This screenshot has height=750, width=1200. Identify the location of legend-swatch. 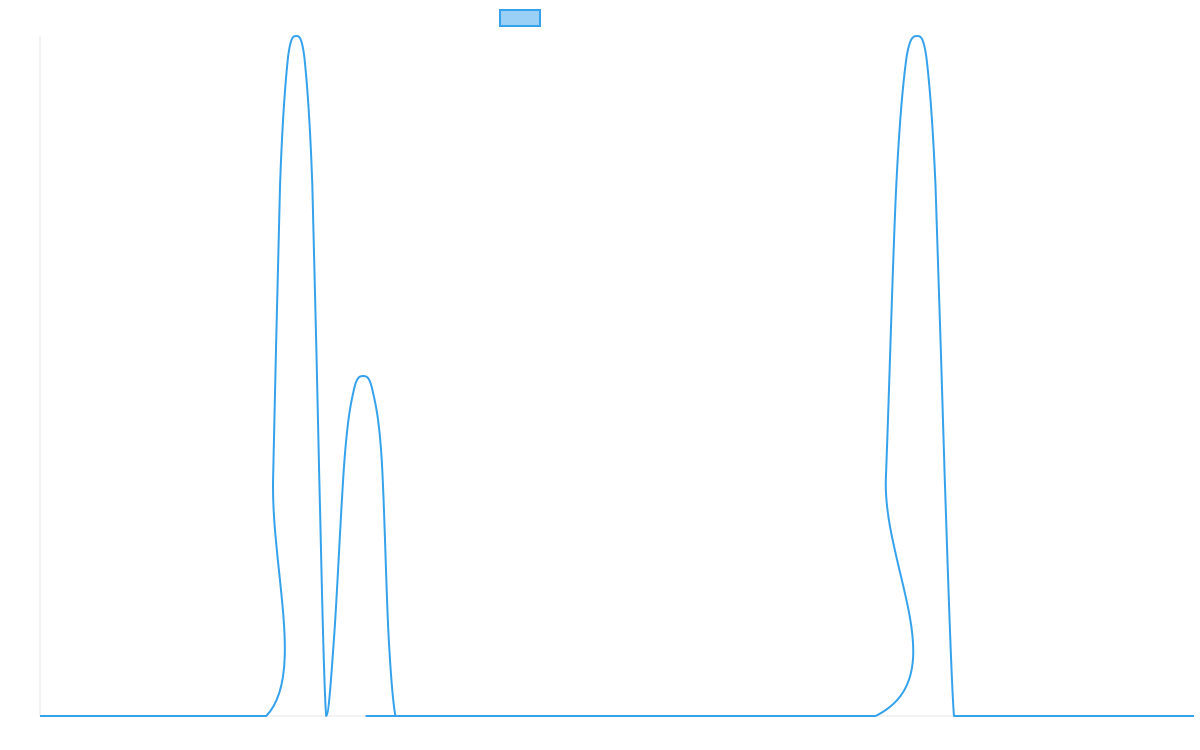
(520, 18).